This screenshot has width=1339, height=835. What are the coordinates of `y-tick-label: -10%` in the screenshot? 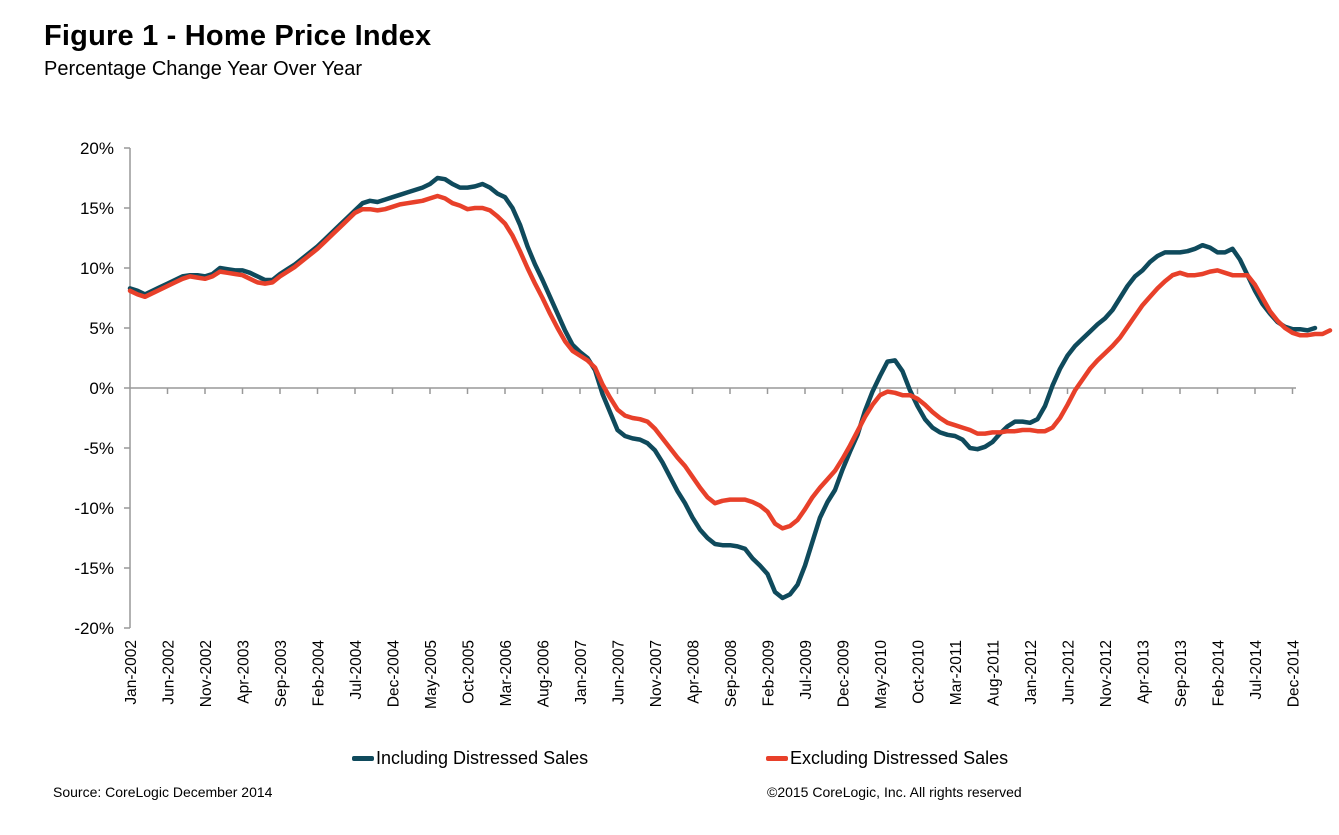 It's located at (94, 508).